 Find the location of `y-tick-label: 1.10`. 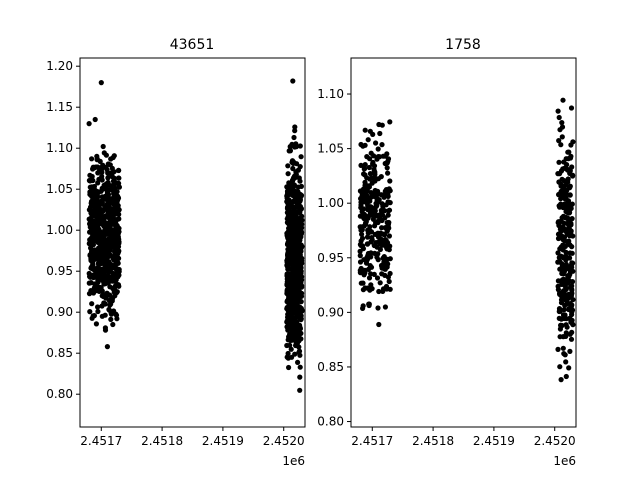

y-tick-label: 1.10 is located at coordinates (330, 94).